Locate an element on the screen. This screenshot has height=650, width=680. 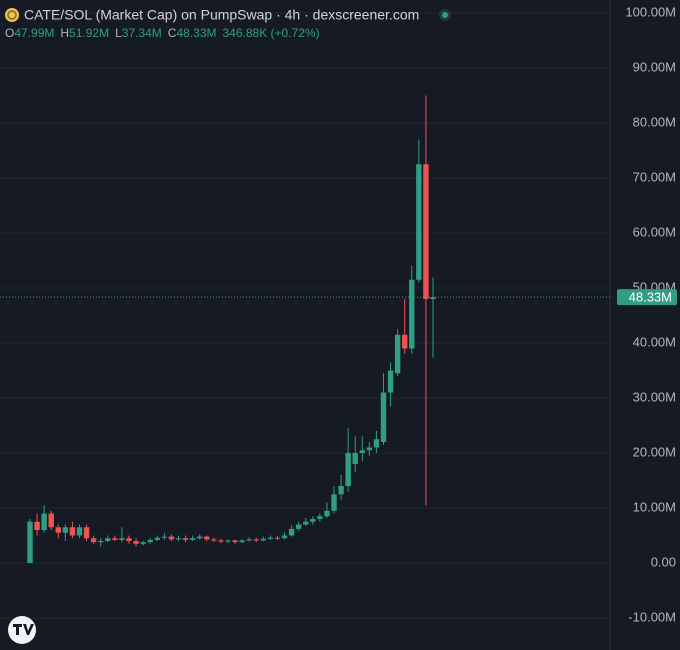
y-tick-label: 0.00 is located at coordinates (663, 561).